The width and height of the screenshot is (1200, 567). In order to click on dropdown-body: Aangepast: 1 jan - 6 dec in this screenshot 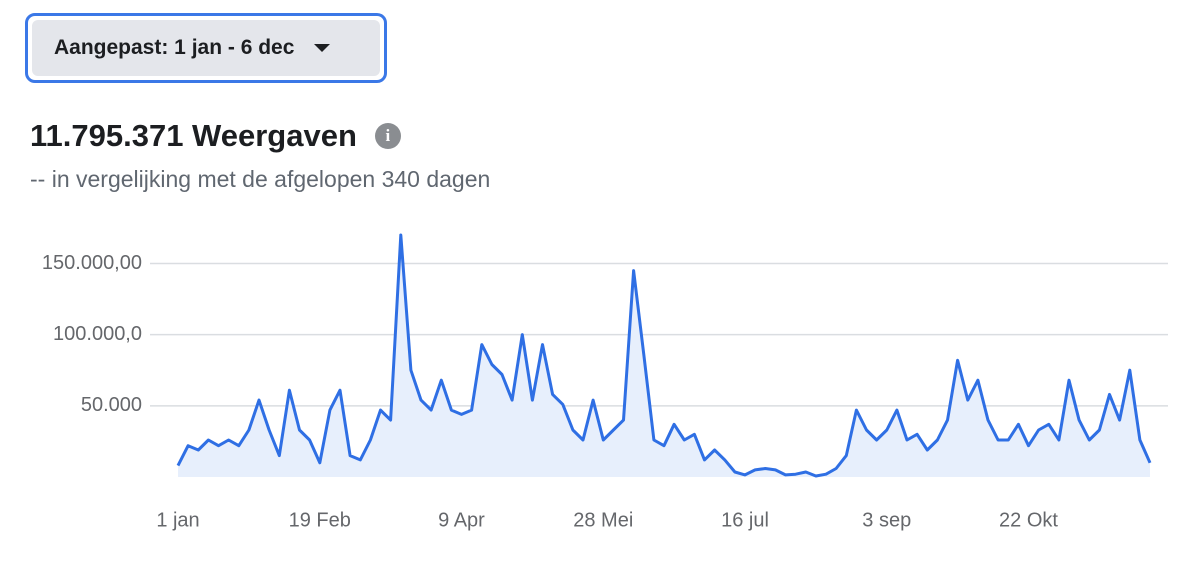, I will do `click(206, 48)`.